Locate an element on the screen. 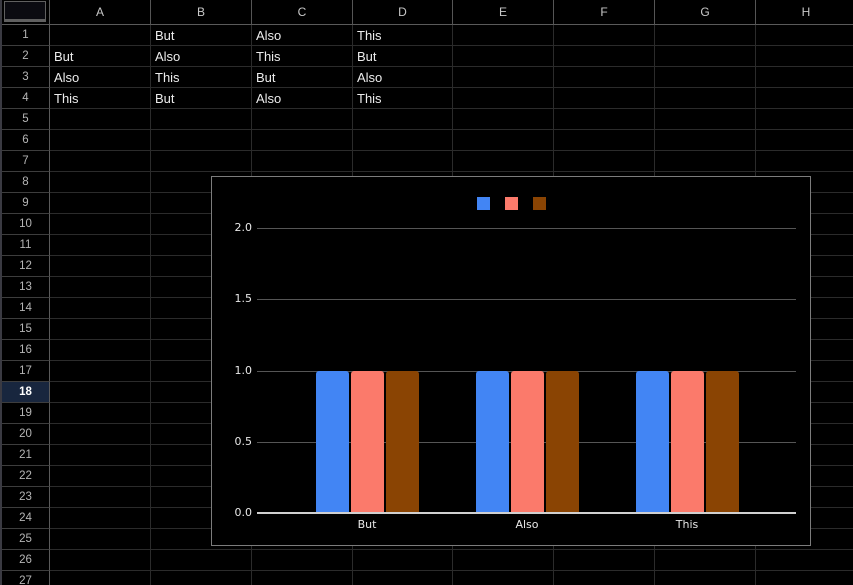 This screenshot has height=585, width=853. row-header-24: 24 is located at coordinates (26, 518).